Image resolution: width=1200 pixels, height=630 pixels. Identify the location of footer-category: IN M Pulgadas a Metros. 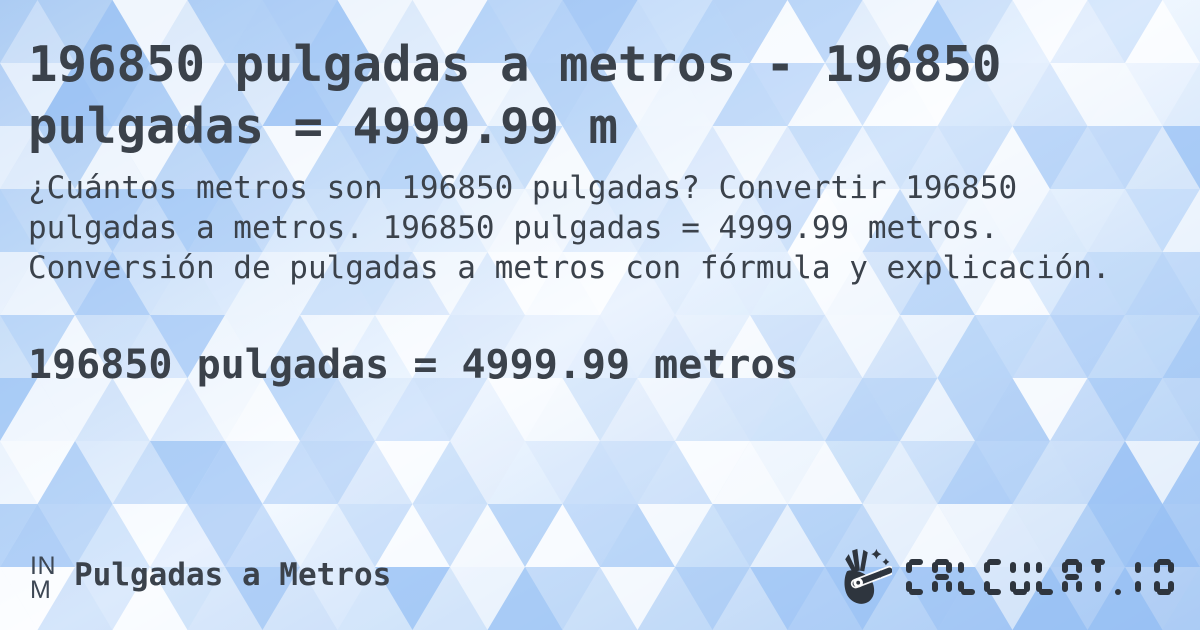
(211, 577).